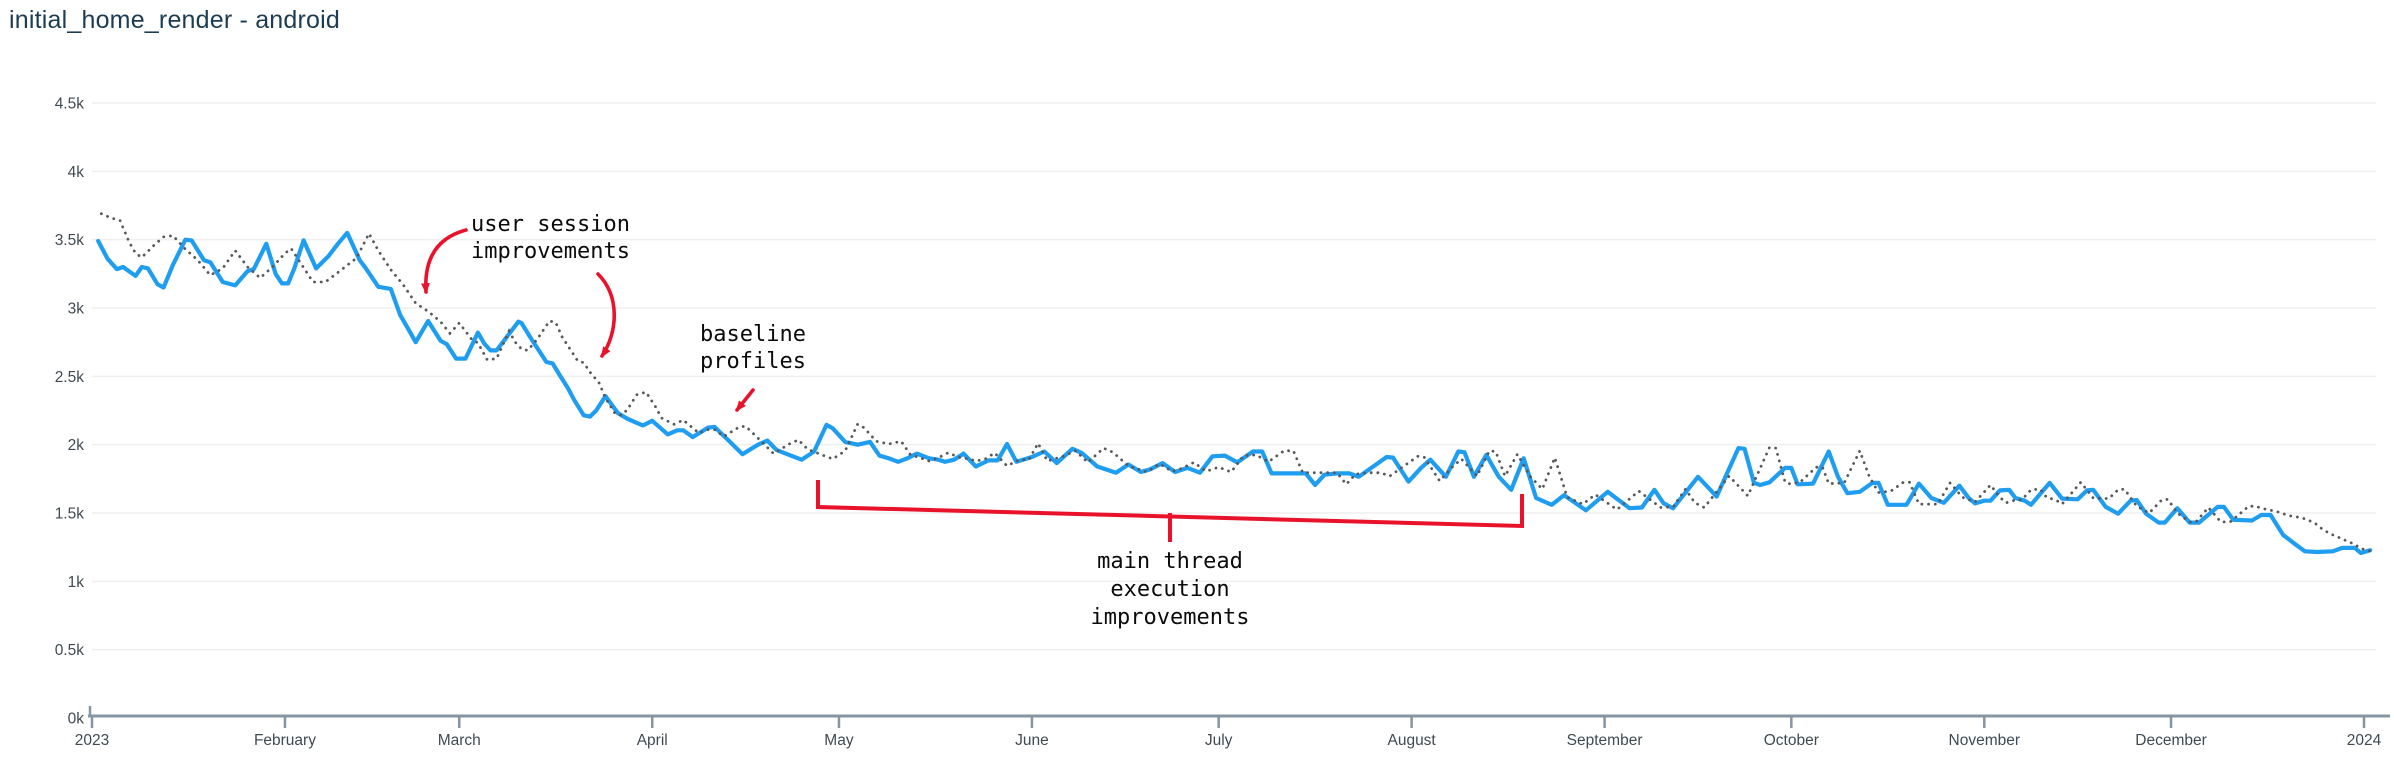  I want to click on y-axis-label: 0k, so click(76, 719).